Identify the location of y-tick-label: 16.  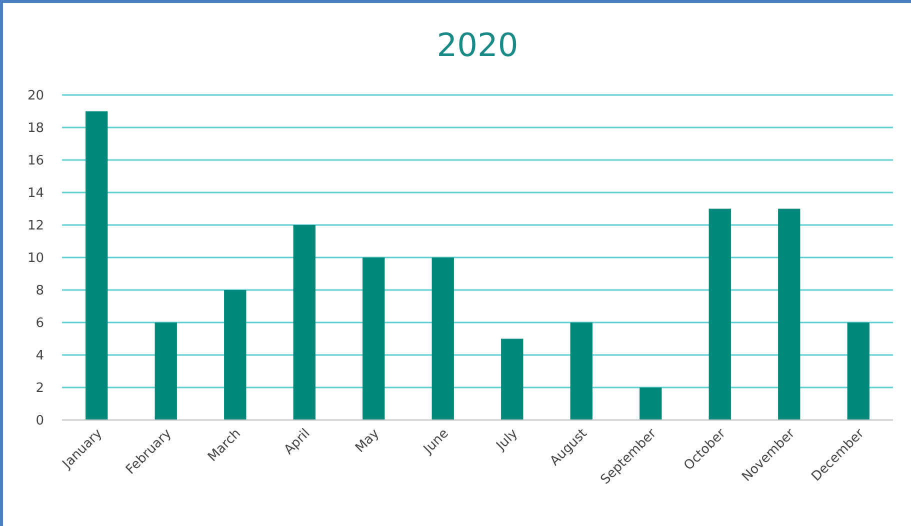
(35, 161).